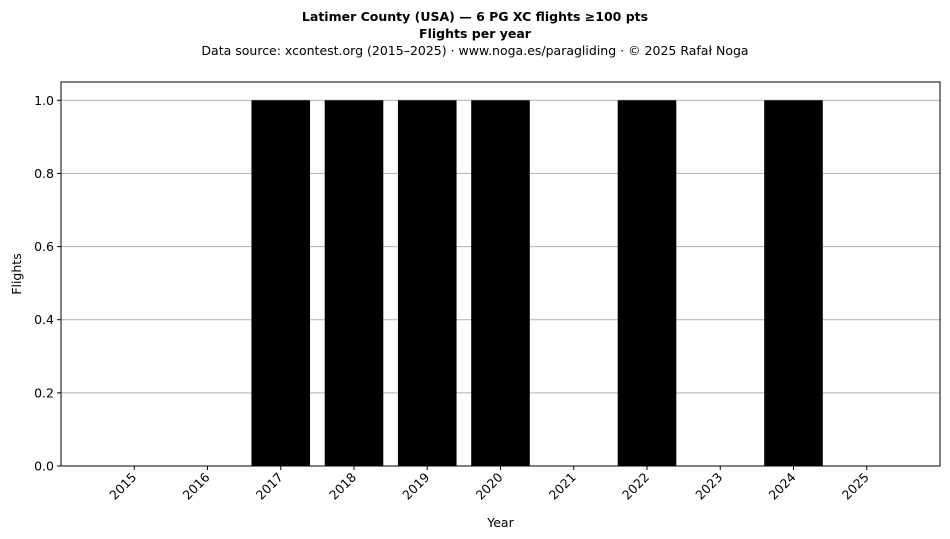 This screenshot has width=950, height=539. Describe the element at coordinates (196, 485) in the screenshot. I see `x-tick-label: 2016` at that location.